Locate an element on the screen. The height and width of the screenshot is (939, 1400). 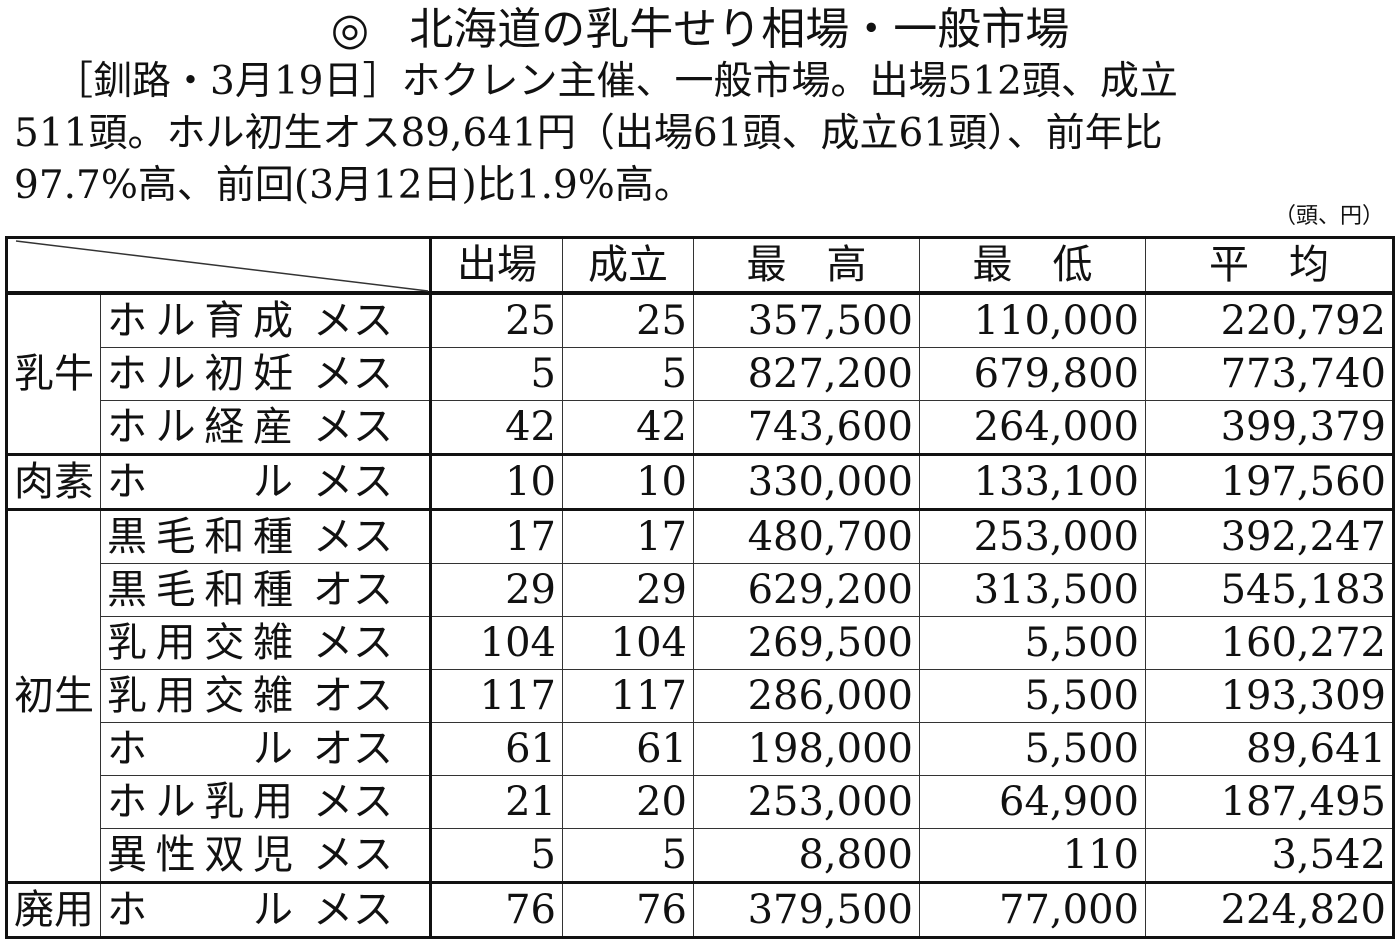
listed-cell: 10 is located at coordinates (496, 482).